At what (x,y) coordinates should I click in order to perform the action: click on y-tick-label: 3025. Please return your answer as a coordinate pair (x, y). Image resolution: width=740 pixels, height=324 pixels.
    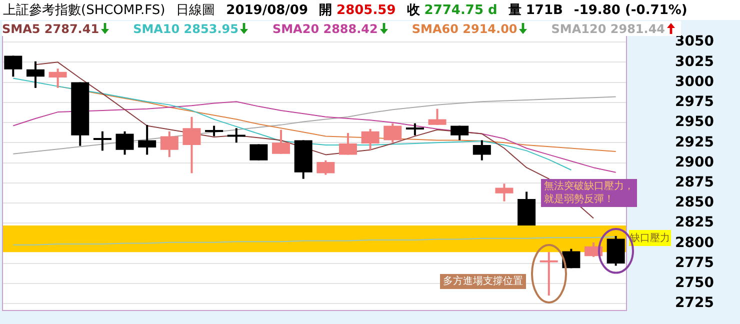
    Looking at the image, I should click on (694, 62).